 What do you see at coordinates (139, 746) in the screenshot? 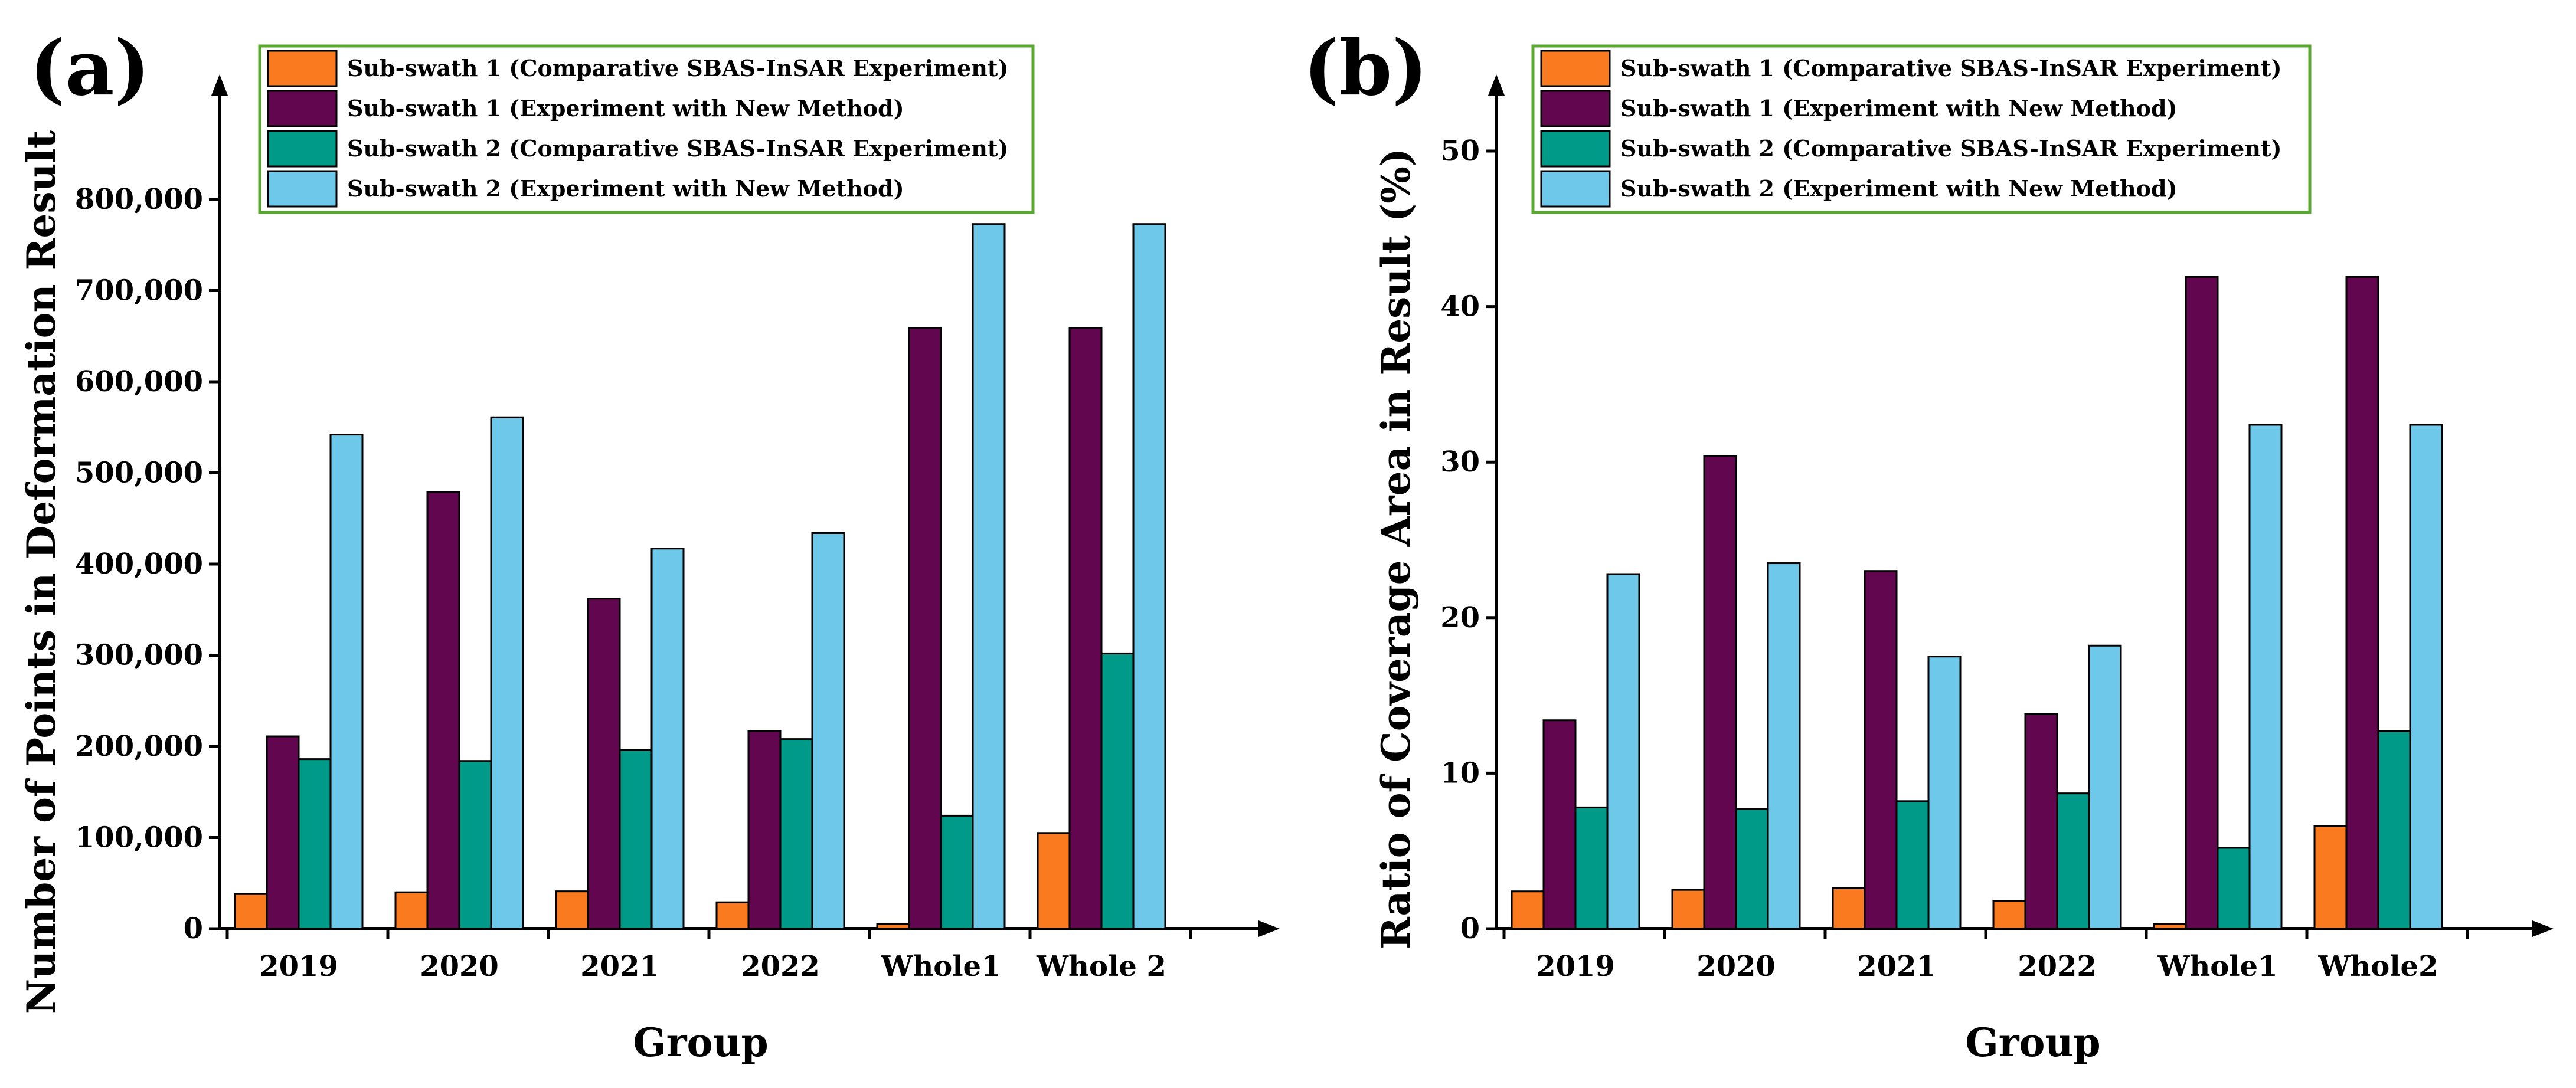
I see `y-tick-label: 200,000` at bounding box center [139, 746].